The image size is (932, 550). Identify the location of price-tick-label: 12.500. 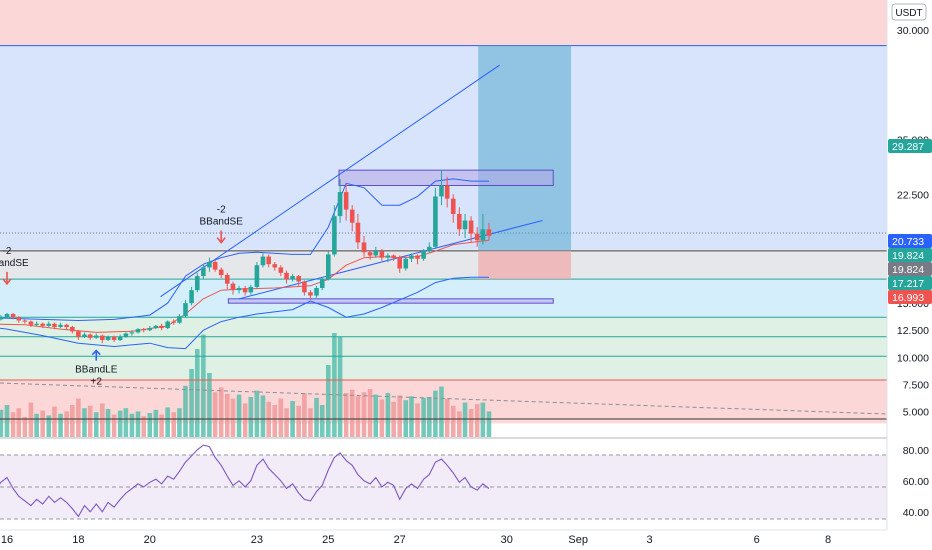
(913, 331).